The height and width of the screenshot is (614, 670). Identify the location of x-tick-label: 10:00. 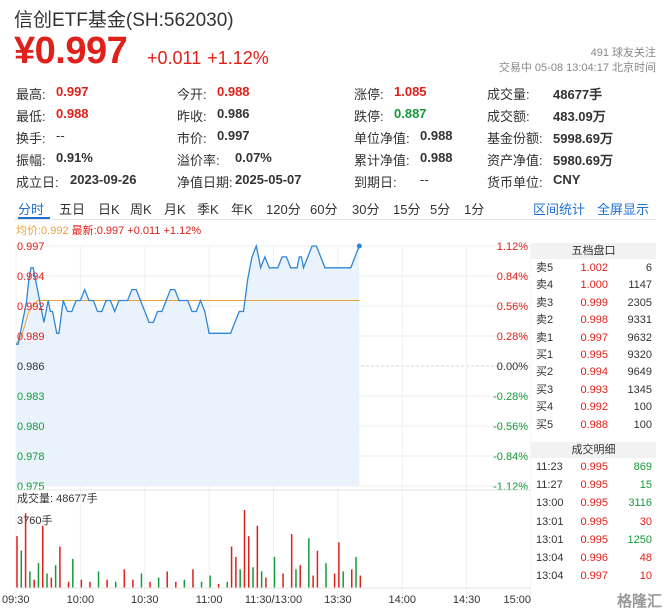
(81, 600).